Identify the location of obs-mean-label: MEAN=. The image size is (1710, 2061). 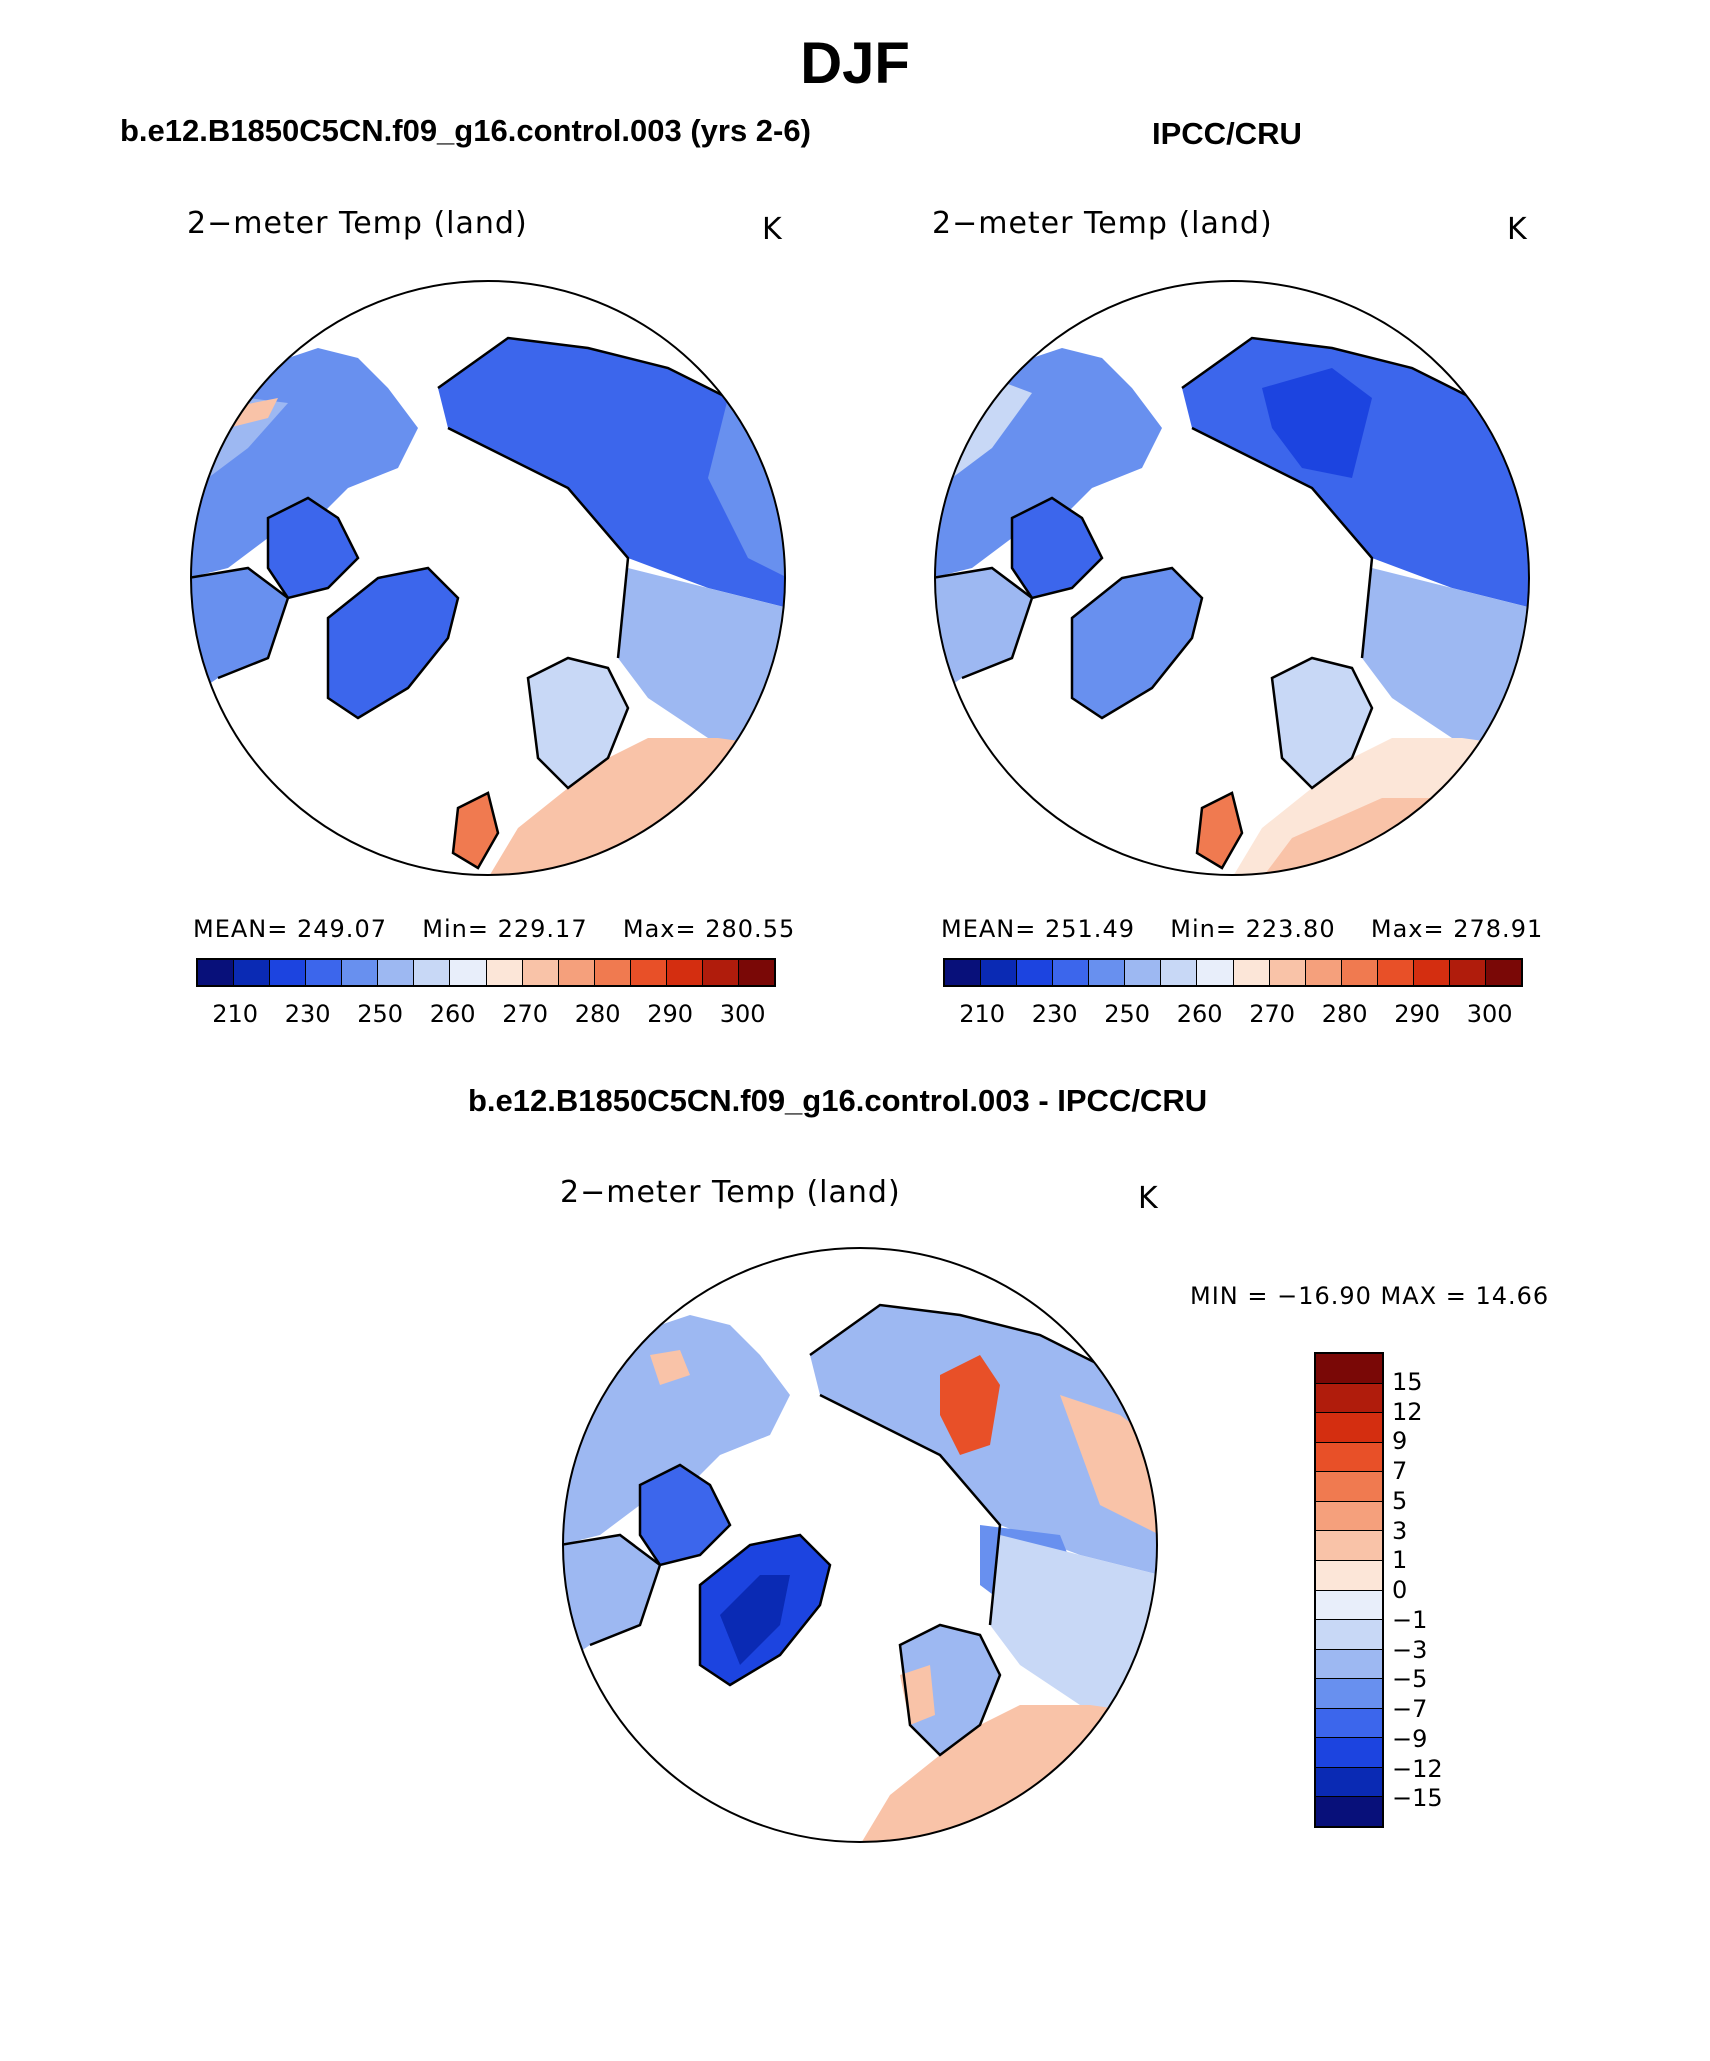
(989, 929).